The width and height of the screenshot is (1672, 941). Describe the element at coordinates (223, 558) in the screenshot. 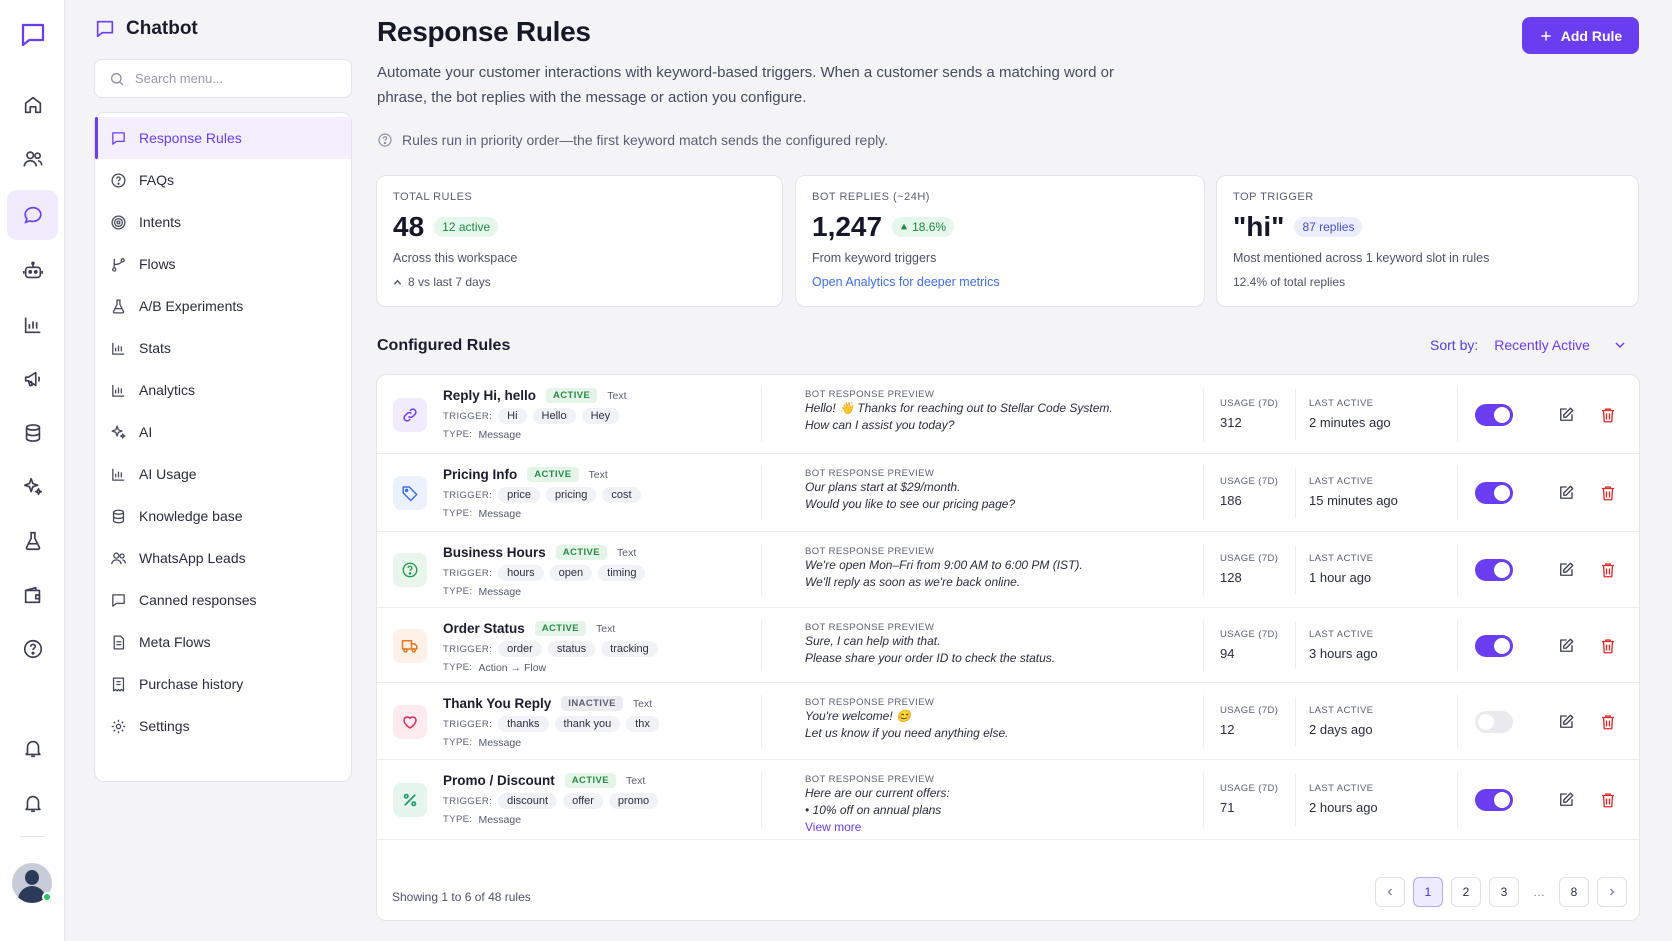

I see `sidebar-item-whatsapp-leads: WhatsApp Leads` at that location.